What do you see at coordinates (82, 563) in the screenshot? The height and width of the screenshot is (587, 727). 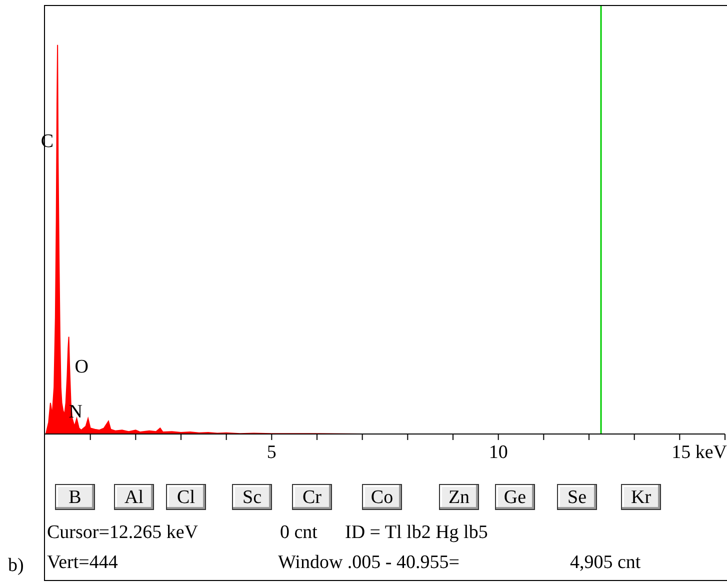 I see `text: Vert=444` at bounding box center [82, 563].